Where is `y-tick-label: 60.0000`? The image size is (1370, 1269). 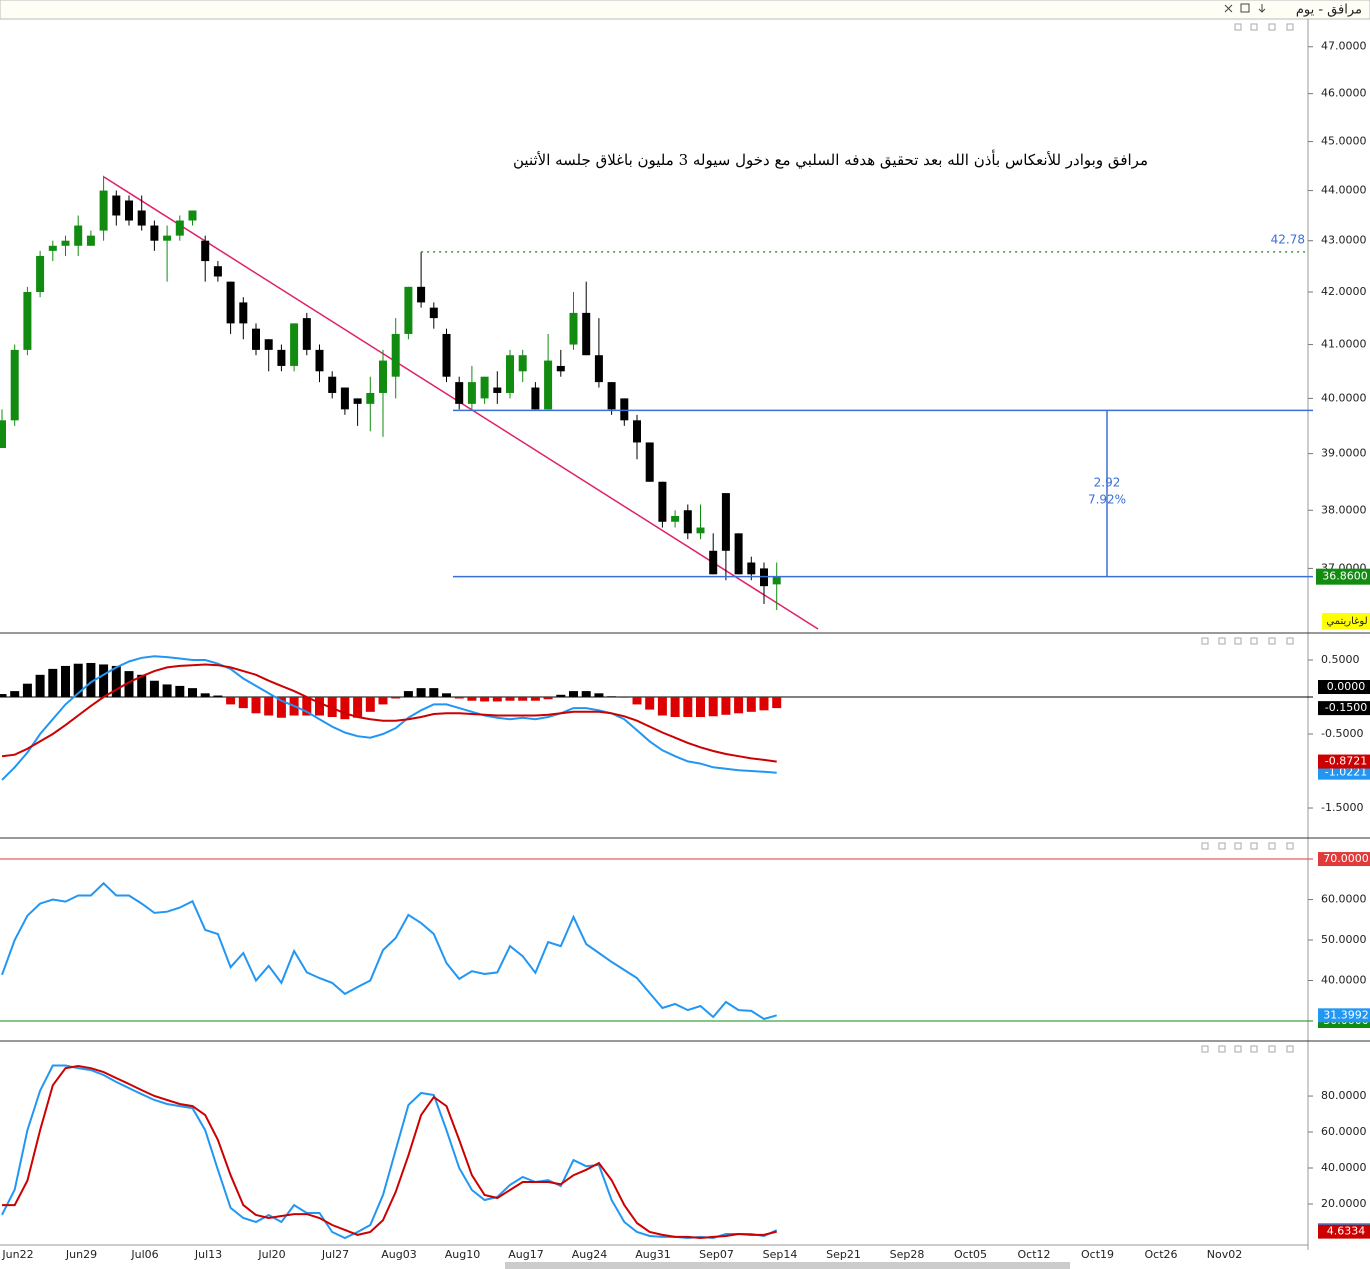 y-tick-label: 60.0000 is located at coordinates (1344, 899).